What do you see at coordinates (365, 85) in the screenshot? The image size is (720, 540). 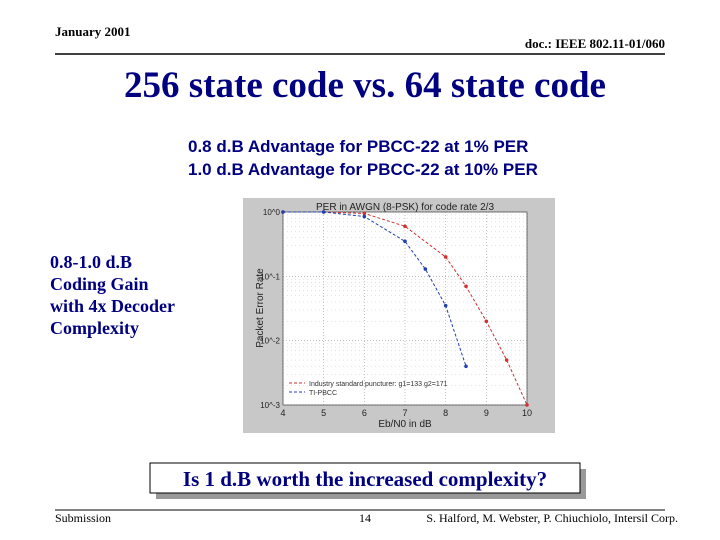 I see `slide-title: 256 state code vs. 64 state code` at bounding box center [365, 85].